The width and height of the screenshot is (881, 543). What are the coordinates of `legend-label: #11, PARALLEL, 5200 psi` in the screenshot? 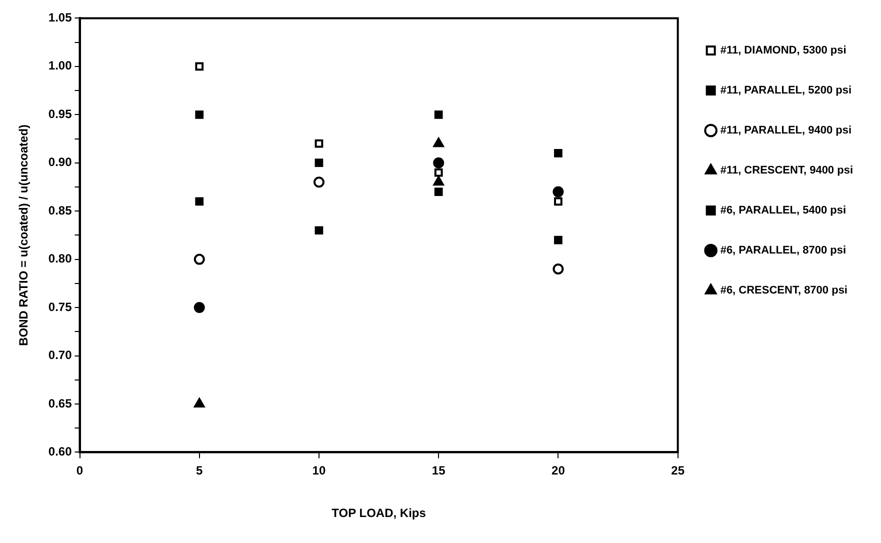 It's located at (786, 90).